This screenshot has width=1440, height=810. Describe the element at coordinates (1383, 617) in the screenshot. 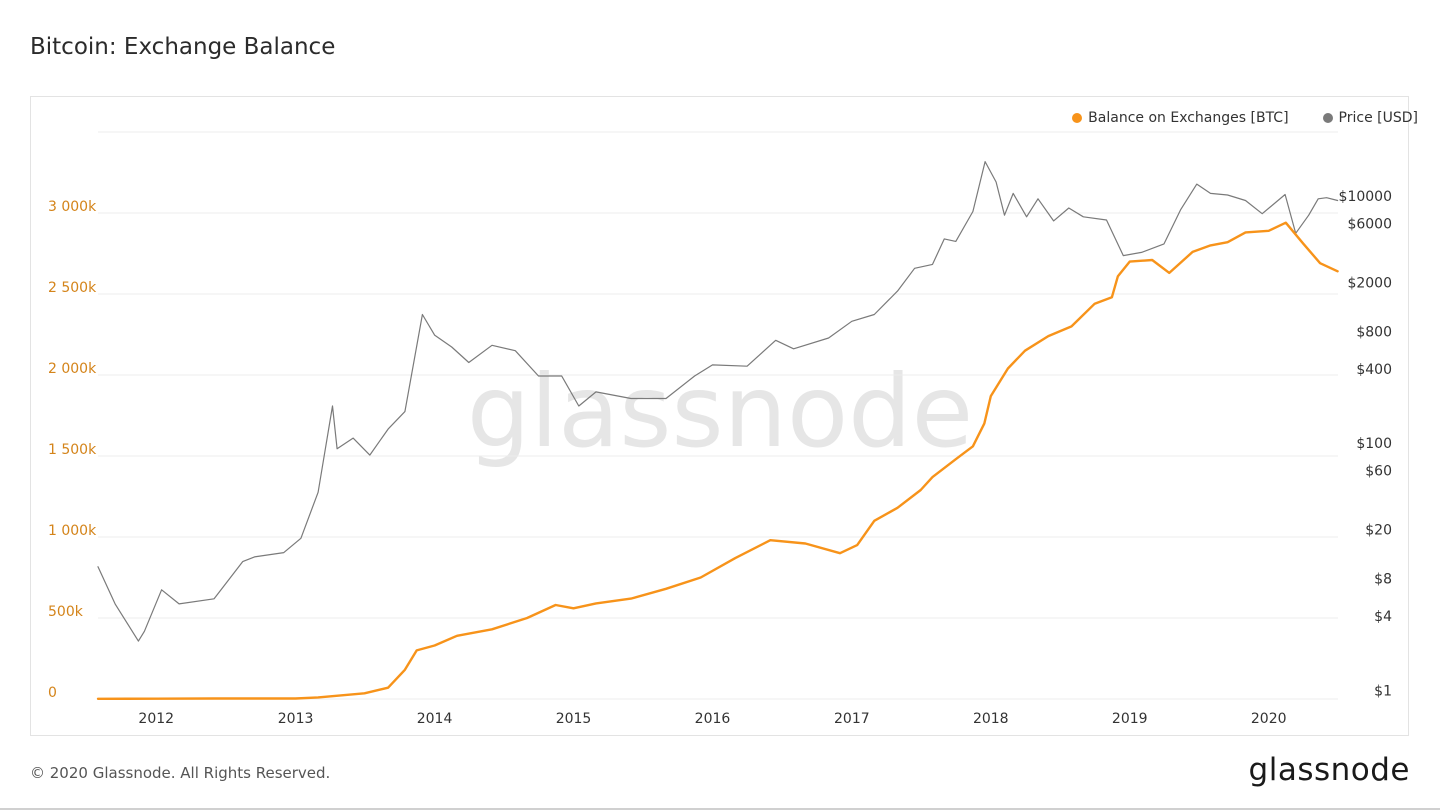

I see `y-right-tick-label: $4` at that location.